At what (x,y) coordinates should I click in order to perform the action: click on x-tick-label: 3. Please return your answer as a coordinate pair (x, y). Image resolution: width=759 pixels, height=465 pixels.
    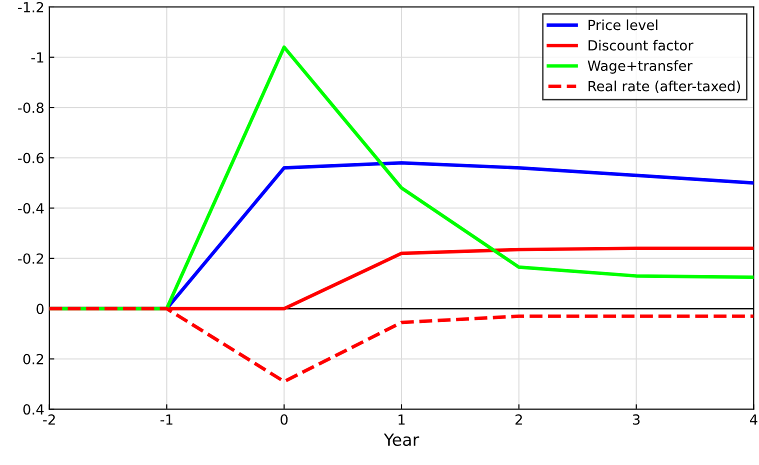
    Looking at the image, I should click on (636, 419).